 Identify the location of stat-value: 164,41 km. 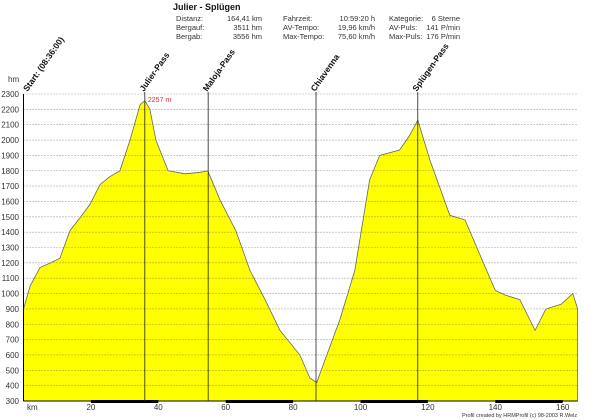
(244, 18).